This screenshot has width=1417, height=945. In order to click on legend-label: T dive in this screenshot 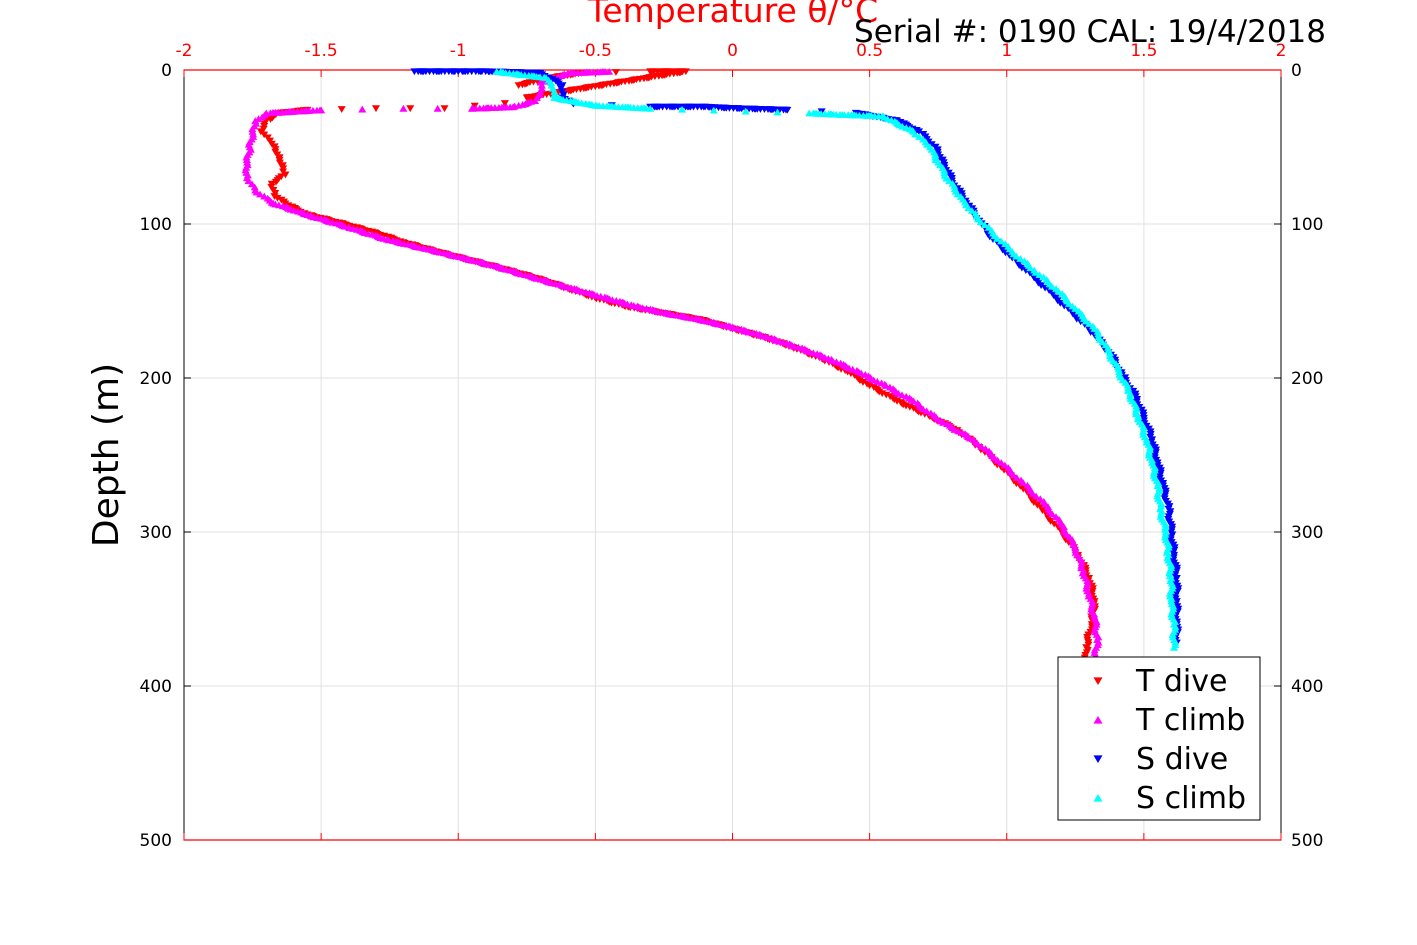, I will do `click(1181, 681)`.